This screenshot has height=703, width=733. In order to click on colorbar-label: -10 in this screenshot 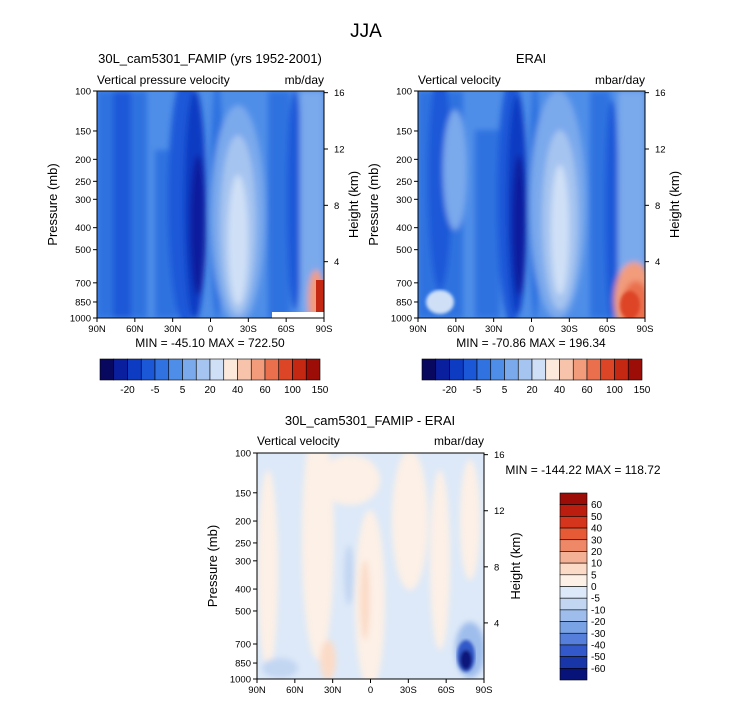, I will do `click(598, 610)`.